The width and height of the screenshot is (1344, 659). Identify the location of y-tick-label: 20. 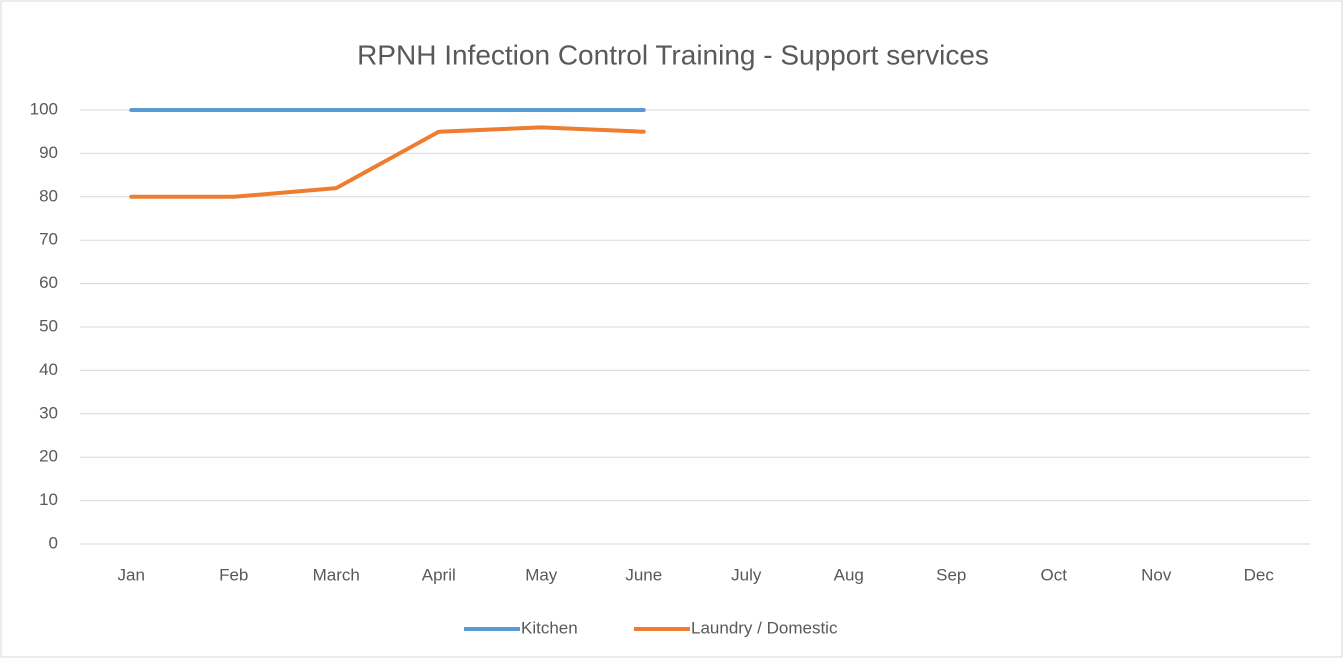
(48, 456).